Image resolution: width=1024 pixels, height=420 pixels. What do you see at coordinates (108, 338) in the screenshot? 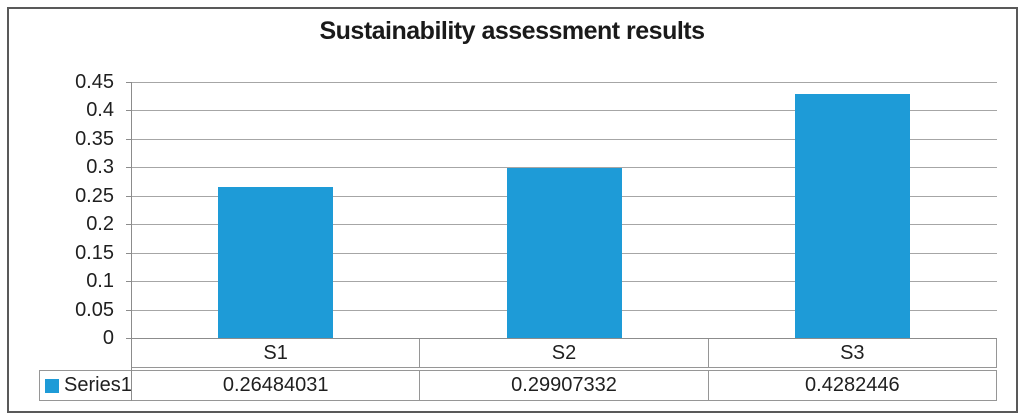
I see `y-axis-tick-label: 0` at bounding box center [108, 338].